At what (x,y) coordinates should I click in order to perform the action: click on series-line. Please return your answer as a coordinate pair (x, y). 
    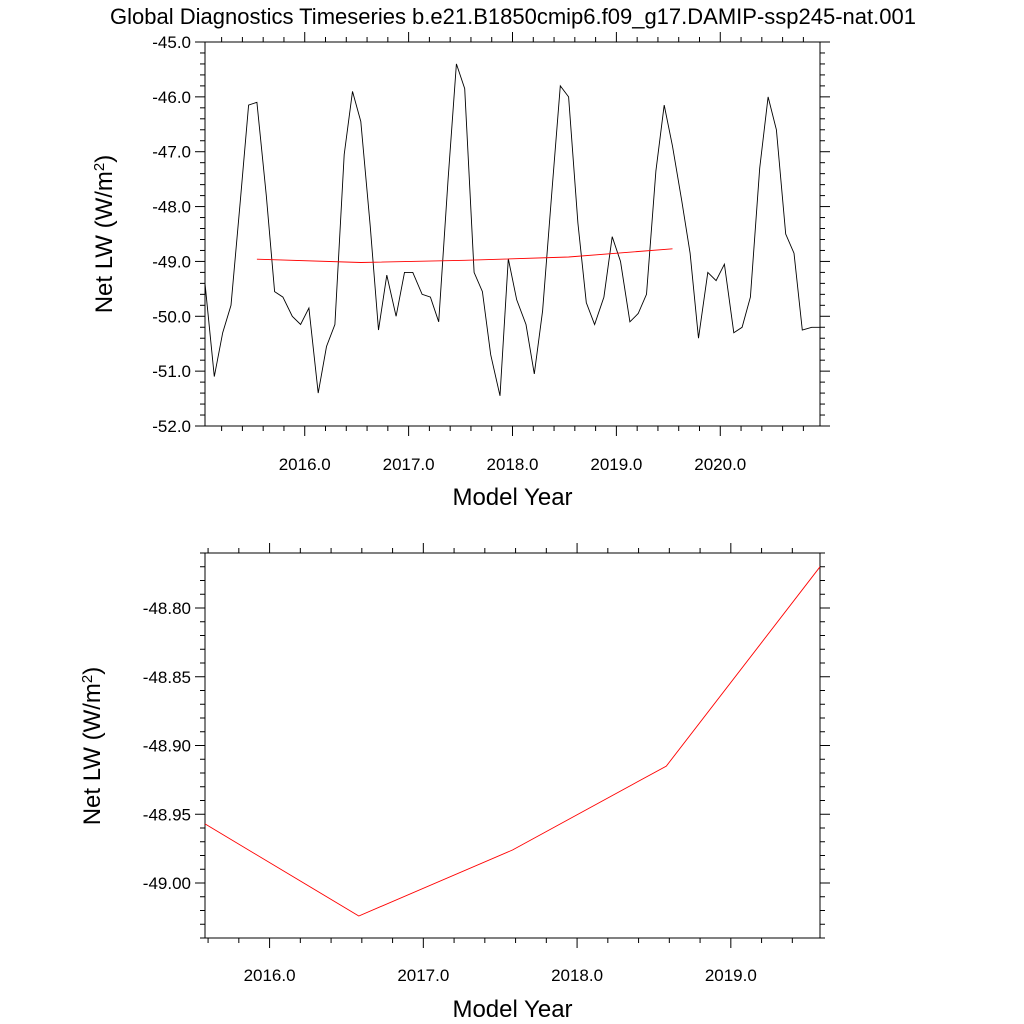
    Looking at the image, I should click on (464, 255).